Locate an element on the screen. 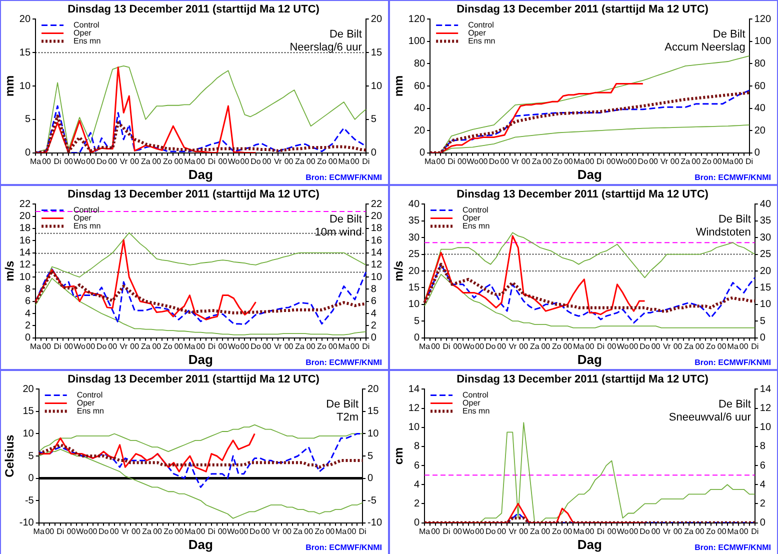 This screenshot has width=778, height=554. y-tick-label: 15 is located at coordinates (28, 412).